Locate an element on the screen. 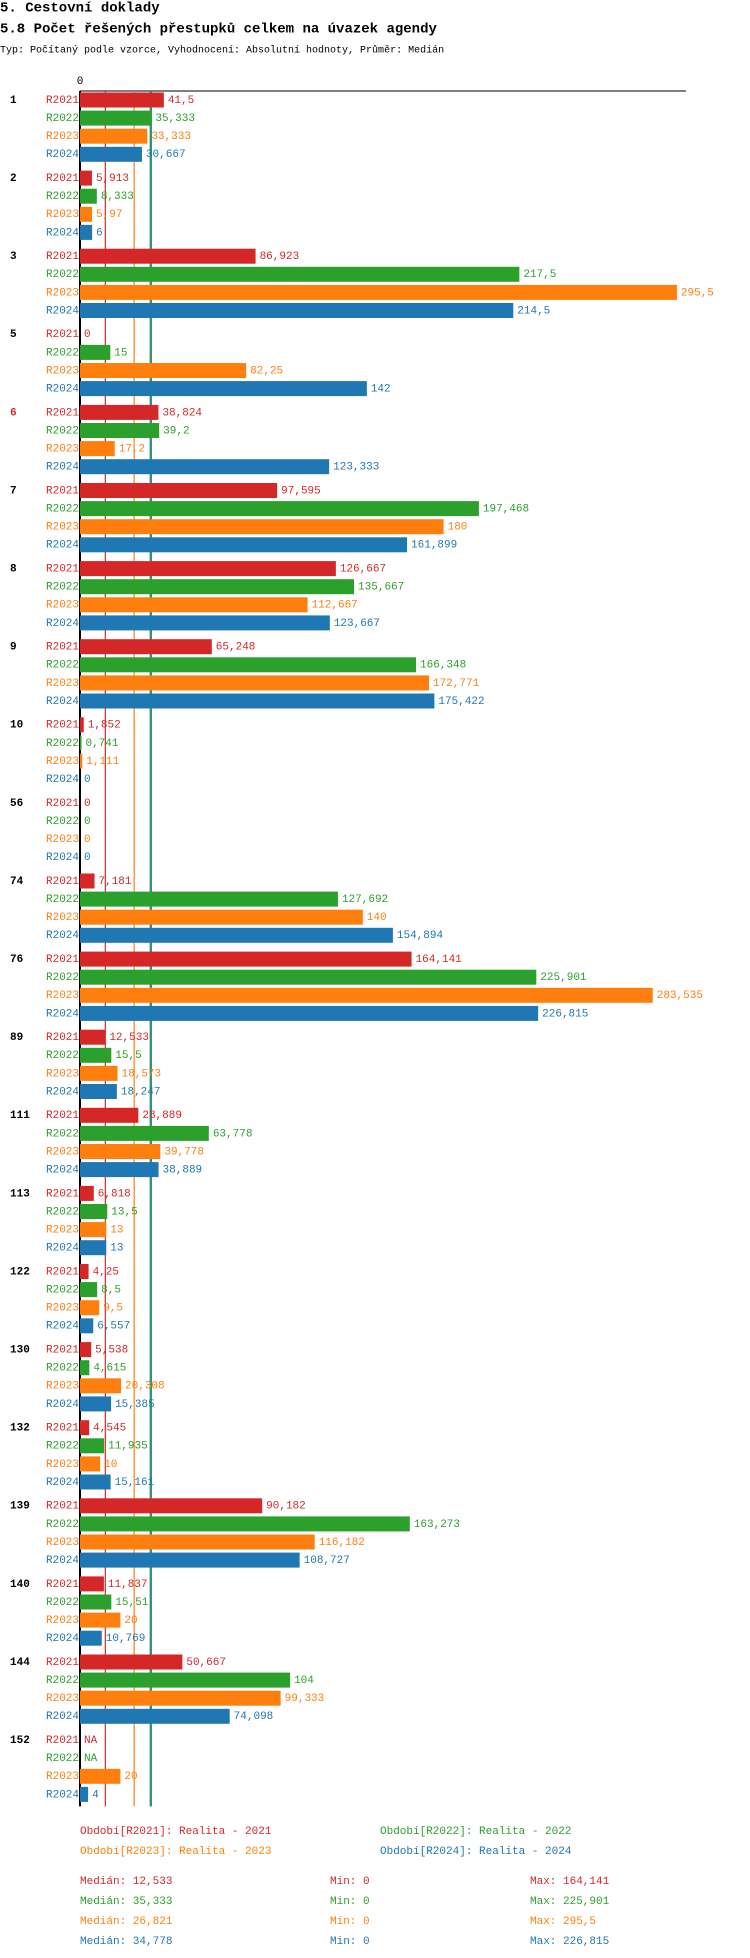 This screenshot has width=750, height=1958. value-label: 135,667 is located at coordinates (381, 588).